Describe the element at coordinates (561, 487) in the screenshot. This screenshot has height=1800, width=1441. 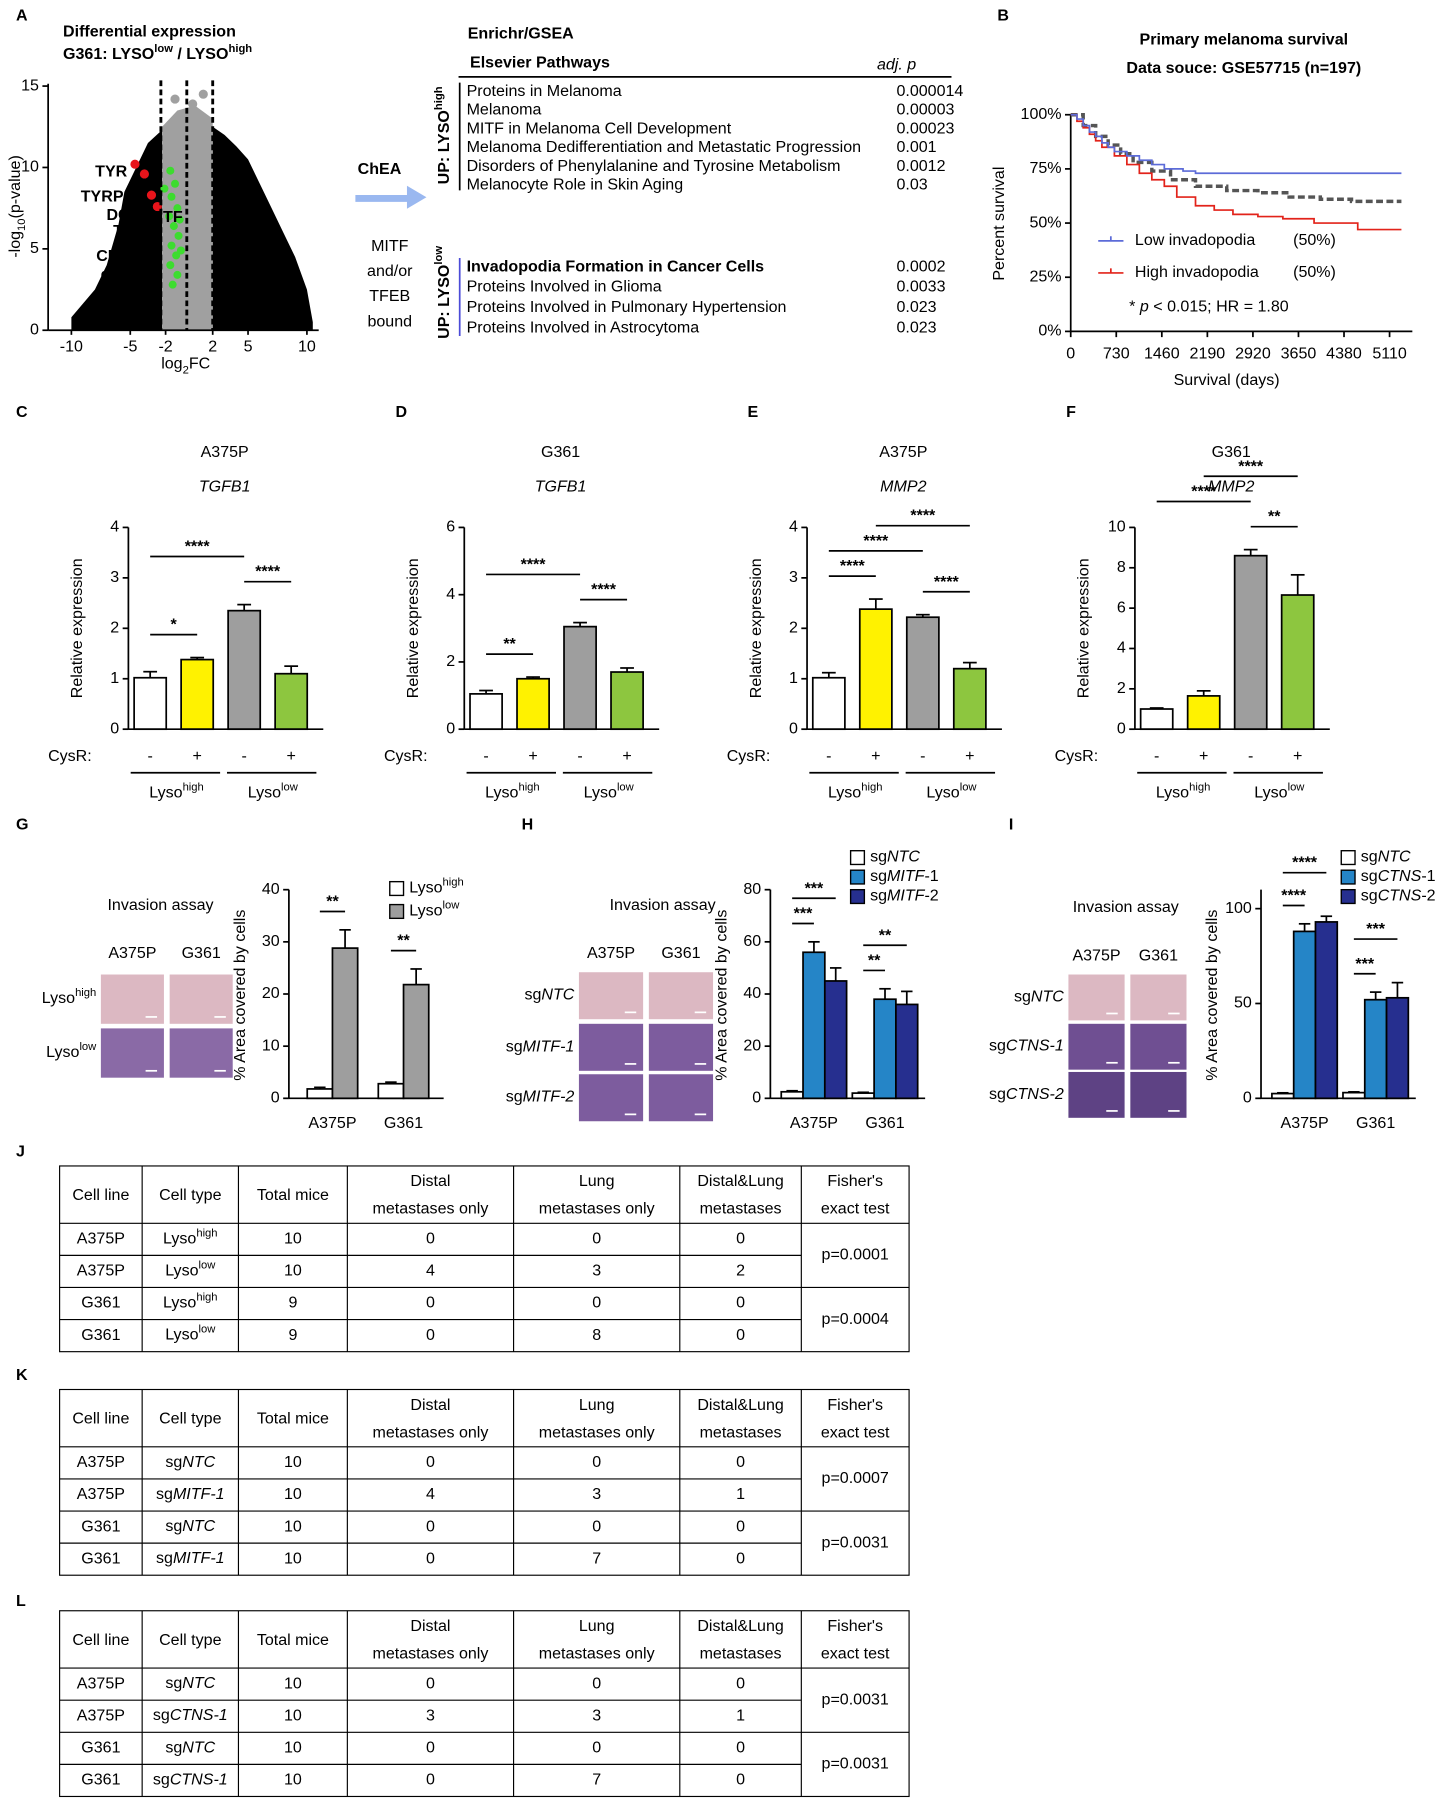
I see `chart-subtitle: TGFB1` at that location.